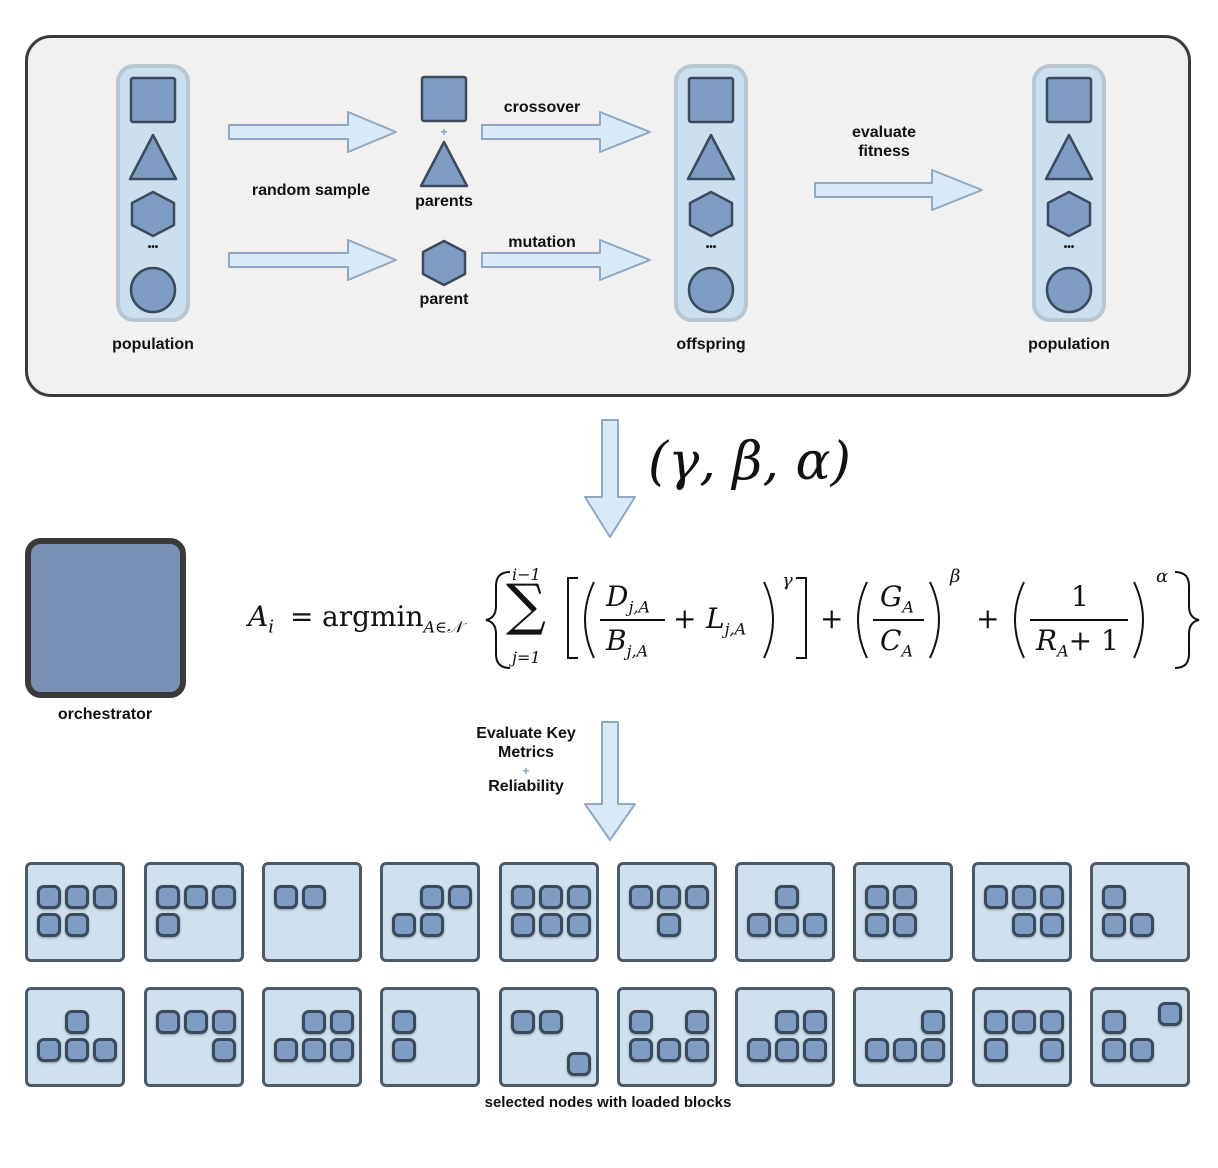 The height and width of the screenshot is (1168, 1218). What do you see at coordinates (711, 247) in the screenshot?
I see `ellipsis-offspring: •••` at bounding box center [711, 247].